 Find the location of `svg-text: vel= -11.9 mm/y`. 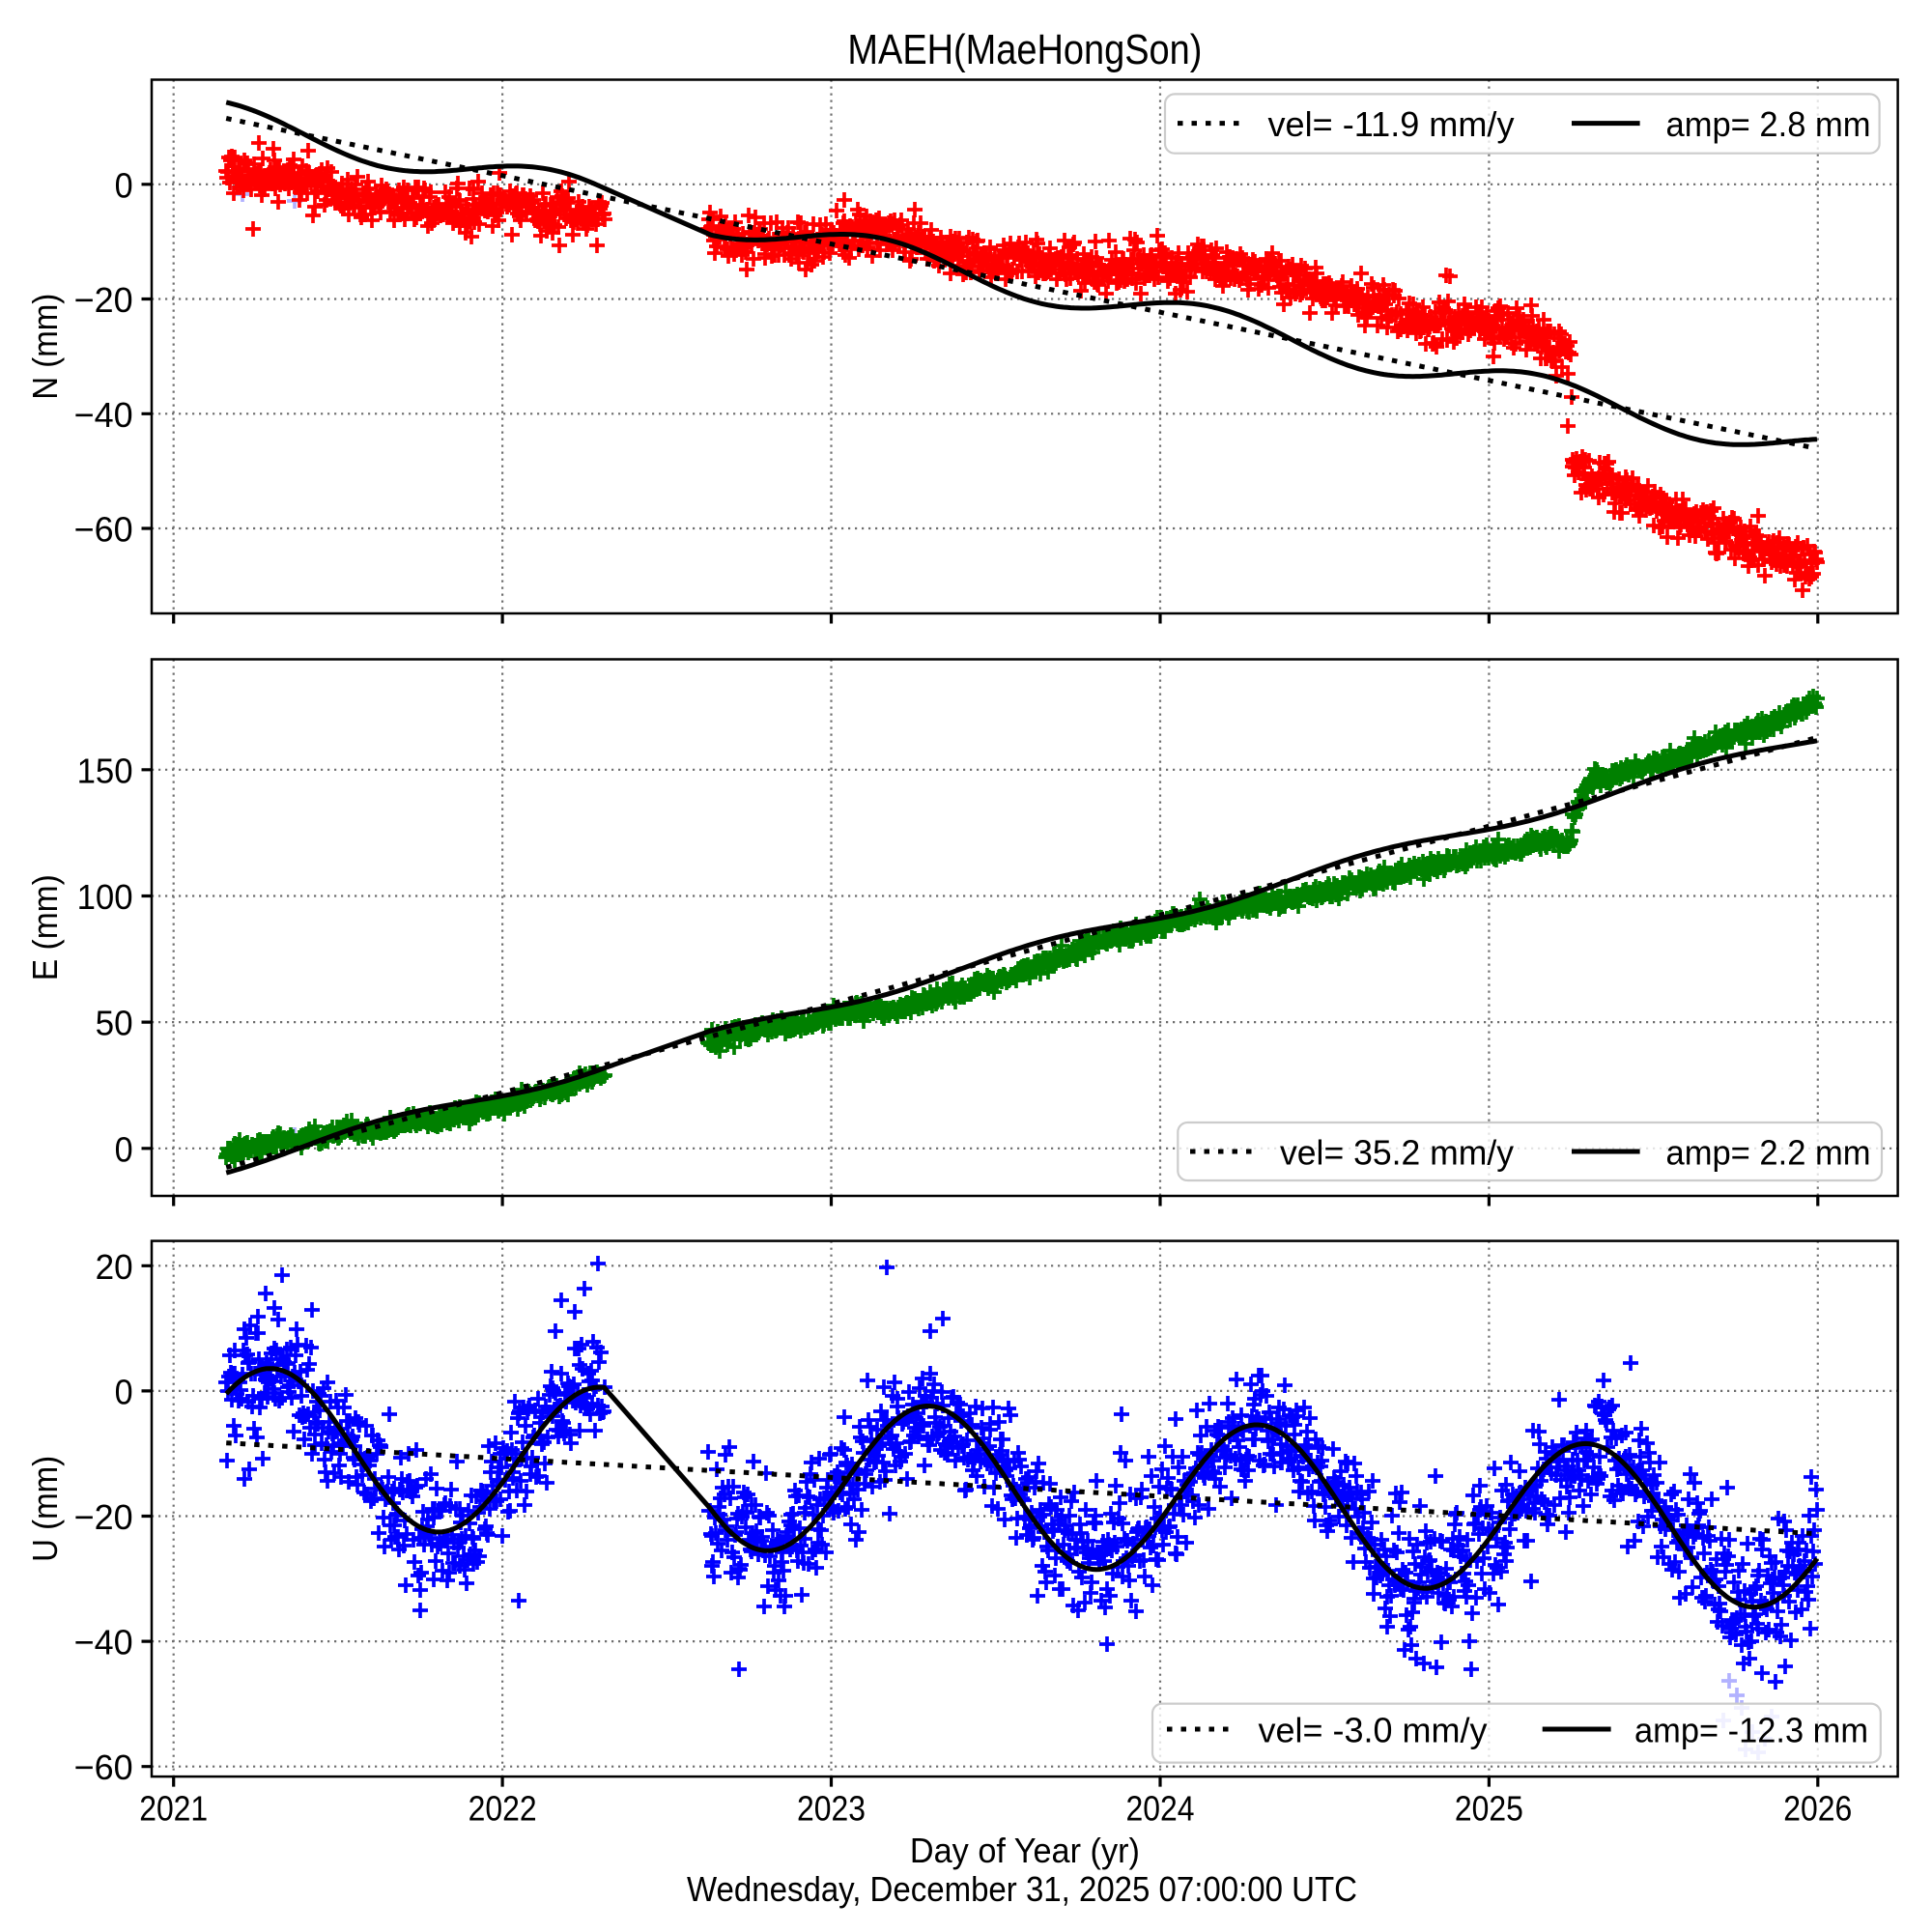

svg-text: vel= -11.9 mm/y is located at coordinates (1392, 124).